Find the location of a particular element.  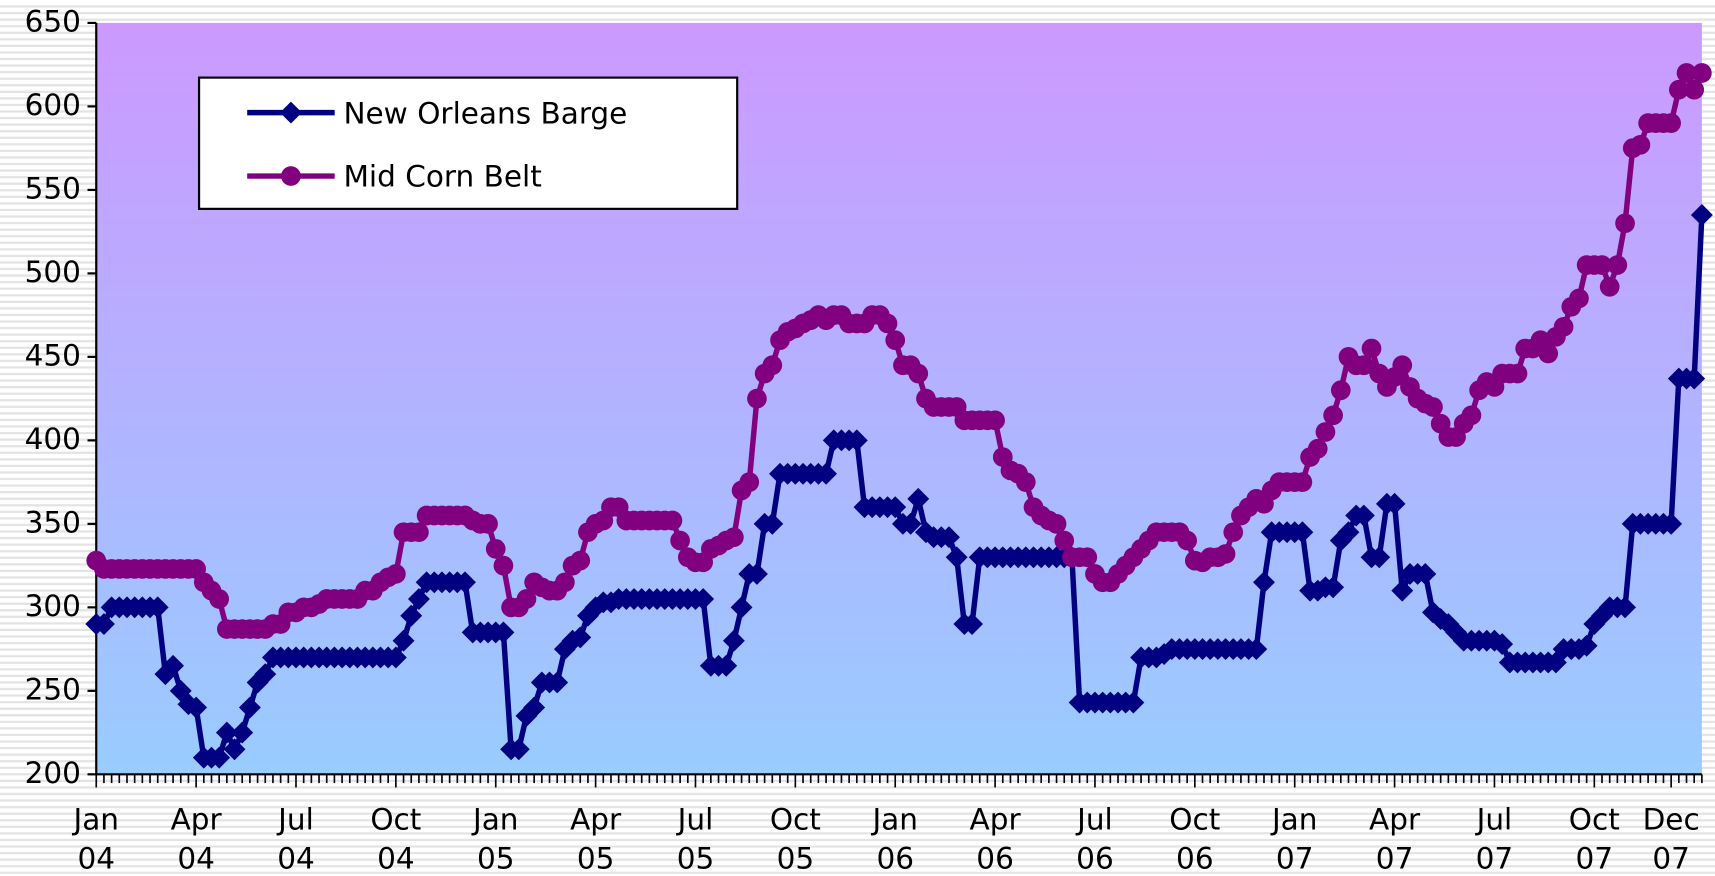

legend-label: New Orleans Barge is located at coordinates (485, 113).